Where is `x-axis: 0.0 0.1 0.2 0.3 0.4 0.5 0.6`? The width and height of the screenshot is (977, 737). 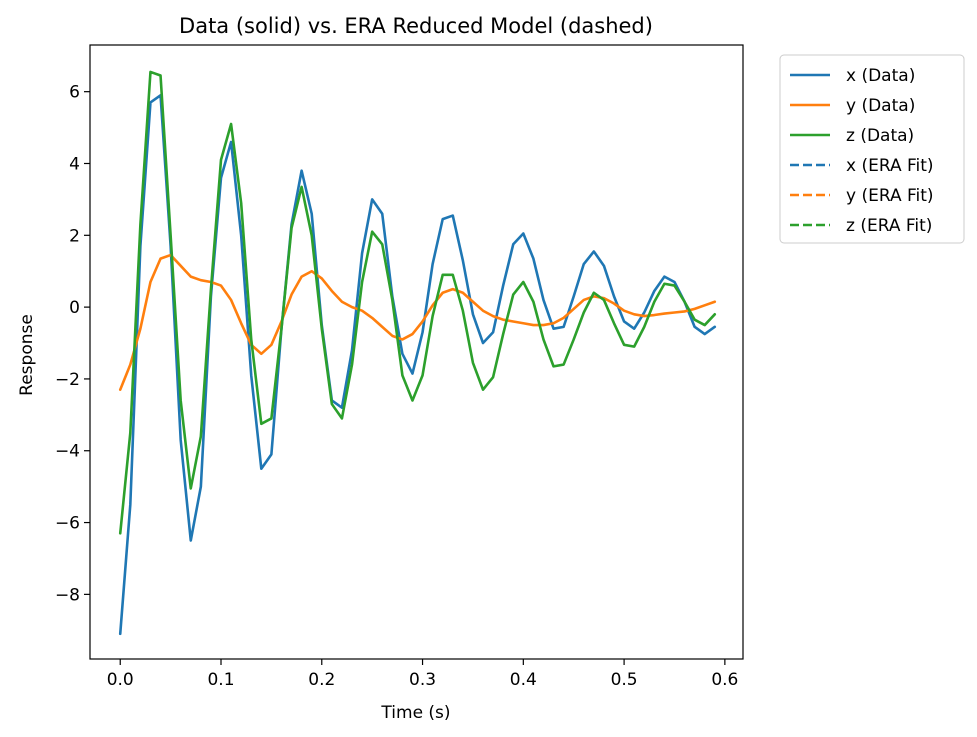 x-axis: 0.0 0.1 0.2 0.3 0.4 0.5 0.6 is located at coordinates (422, 674).